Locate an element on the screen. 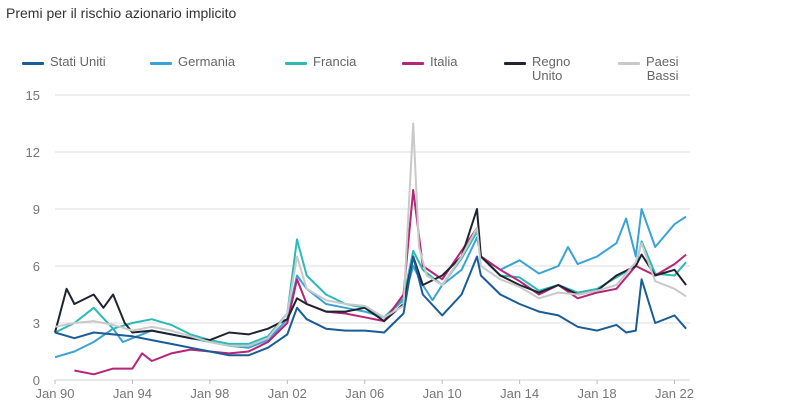 Image resolution: width=800 pixels, height=404 pixels. legend-swatch-stati-uniti is located at coordinates (33, 63).